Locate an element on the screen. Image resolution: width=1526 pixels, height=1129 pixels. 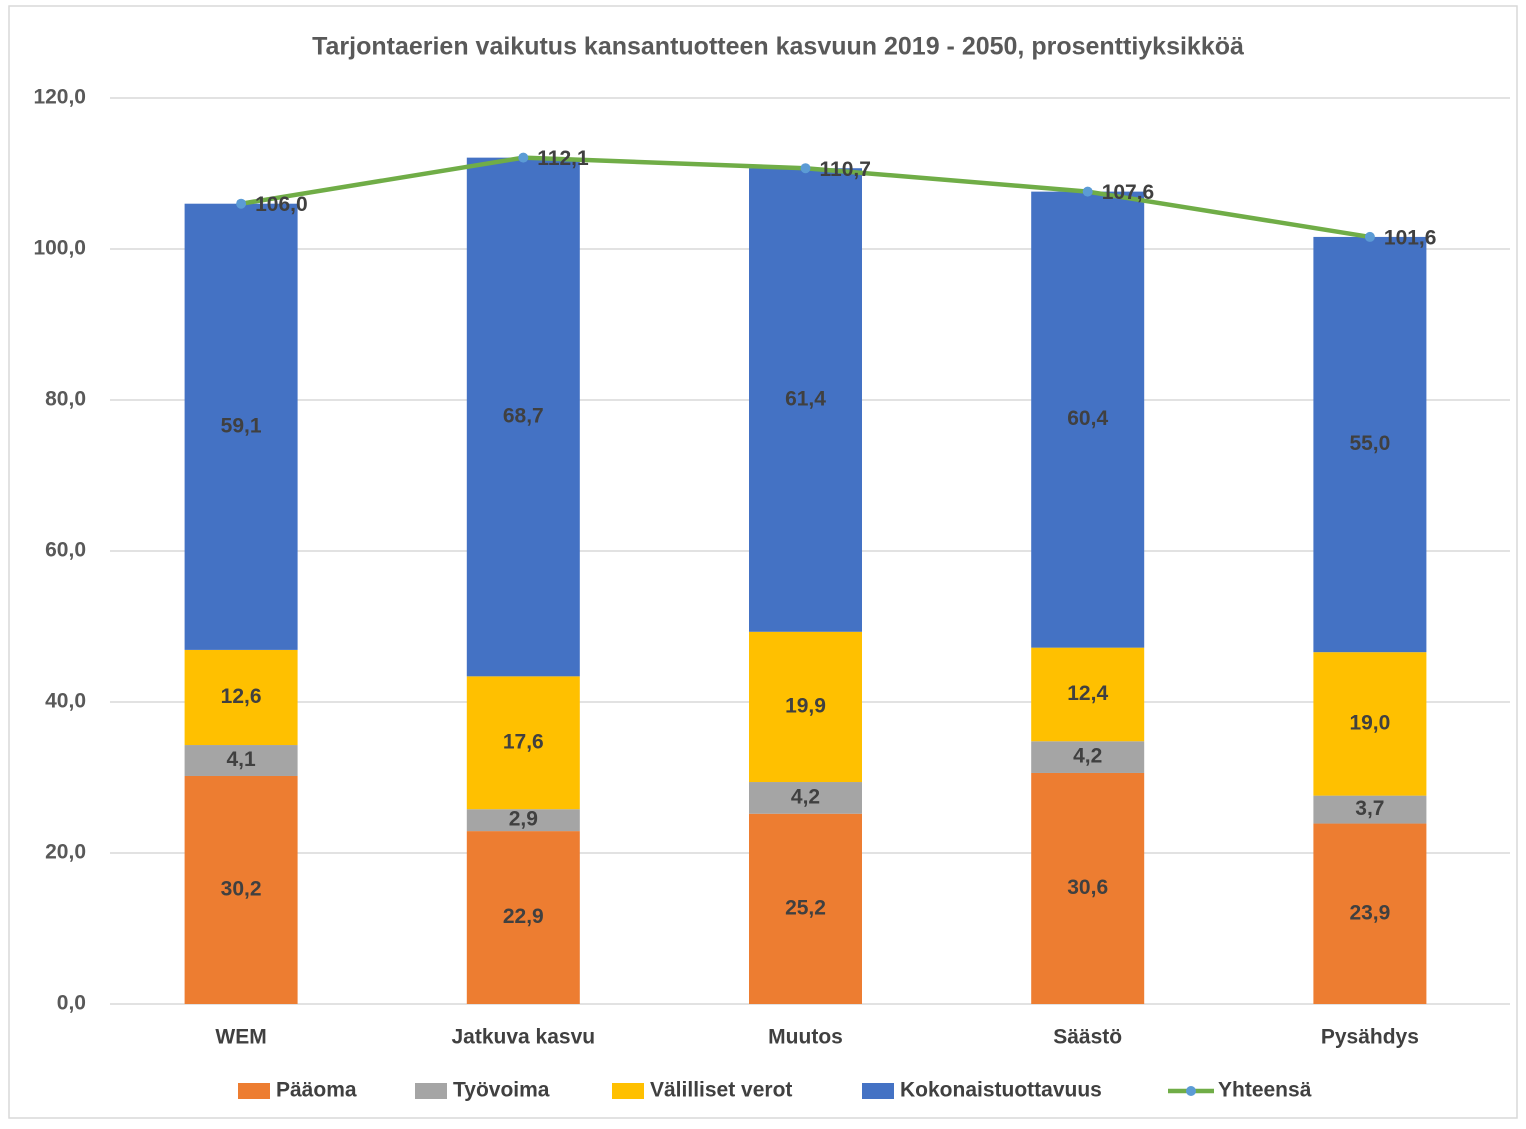
x-tick-label: Muutos is located at coordinates (805, 1037).